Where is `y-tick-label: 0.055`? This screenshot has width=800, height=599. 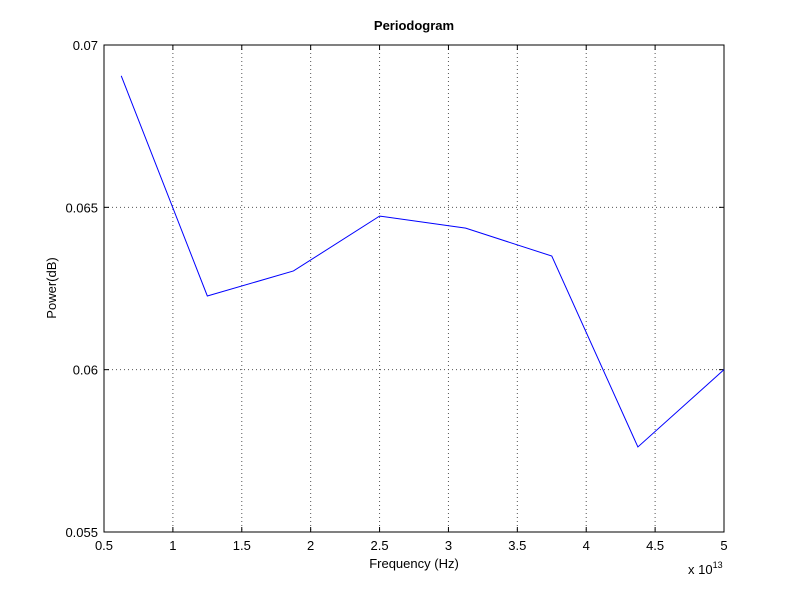 y-tick-label: 0.055 is located at coordinates (81, 532).